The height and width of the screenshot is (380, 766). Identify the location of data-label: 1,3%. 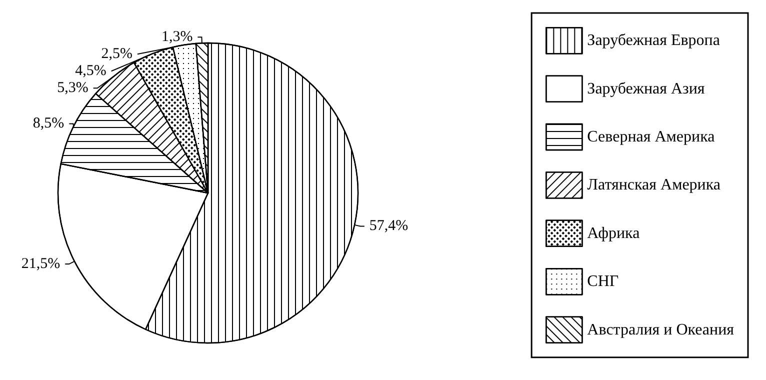
(177, 37).